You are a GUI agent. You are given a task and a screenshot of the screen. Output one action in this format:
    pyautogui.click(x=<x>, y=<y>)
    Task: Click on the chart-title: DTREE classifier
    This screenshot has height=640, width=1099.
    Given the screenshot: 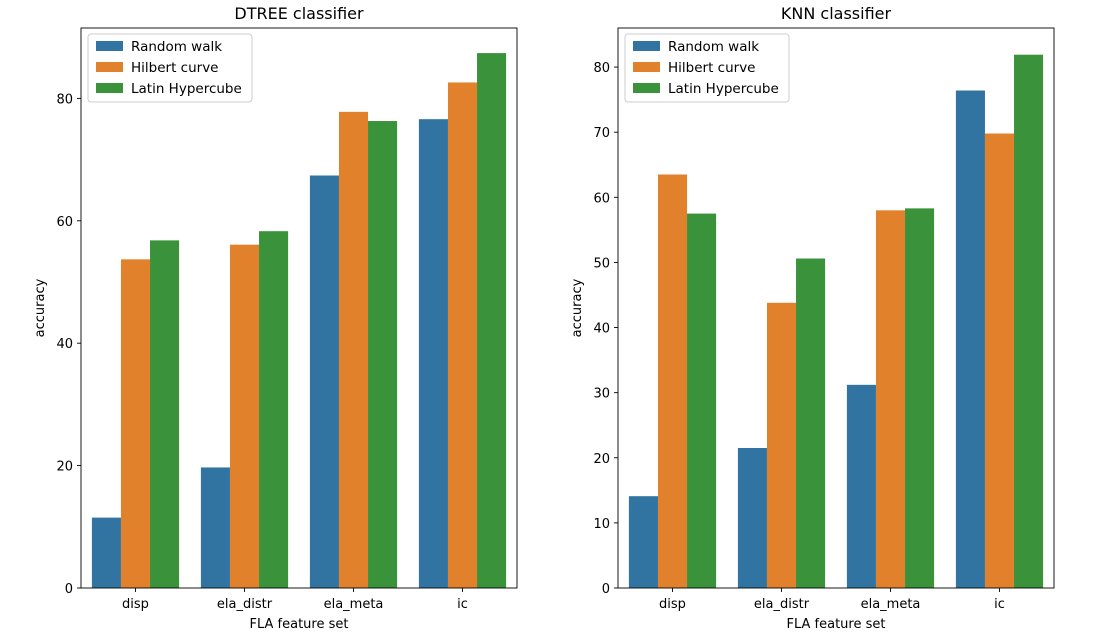 What is the action you would take?
    pyautogui.click(x=299, y=13)
    